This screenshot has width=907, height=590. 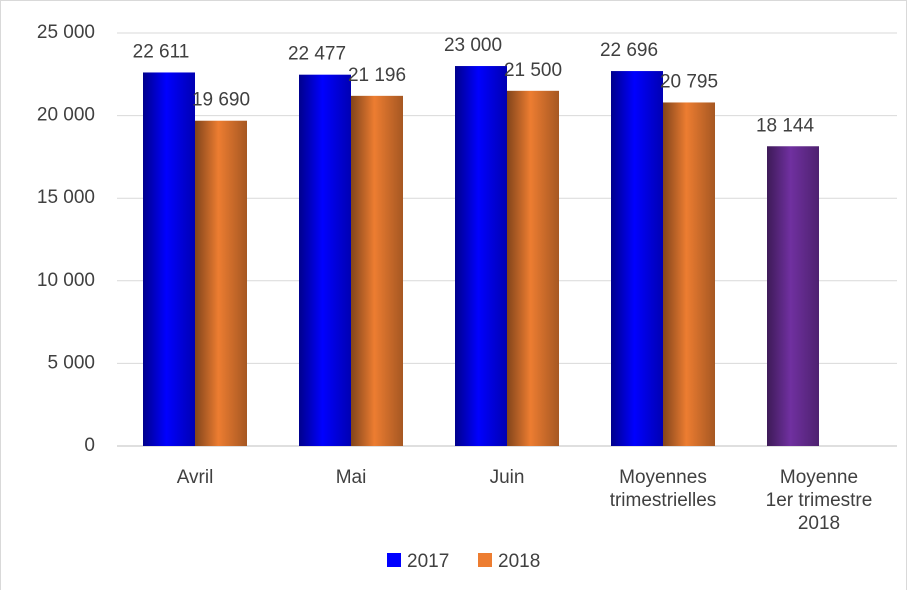 What do you see at coordinates (221, 100) in the screenshot?
I see `data-label: 19 690` at bounding box center [221, 100].